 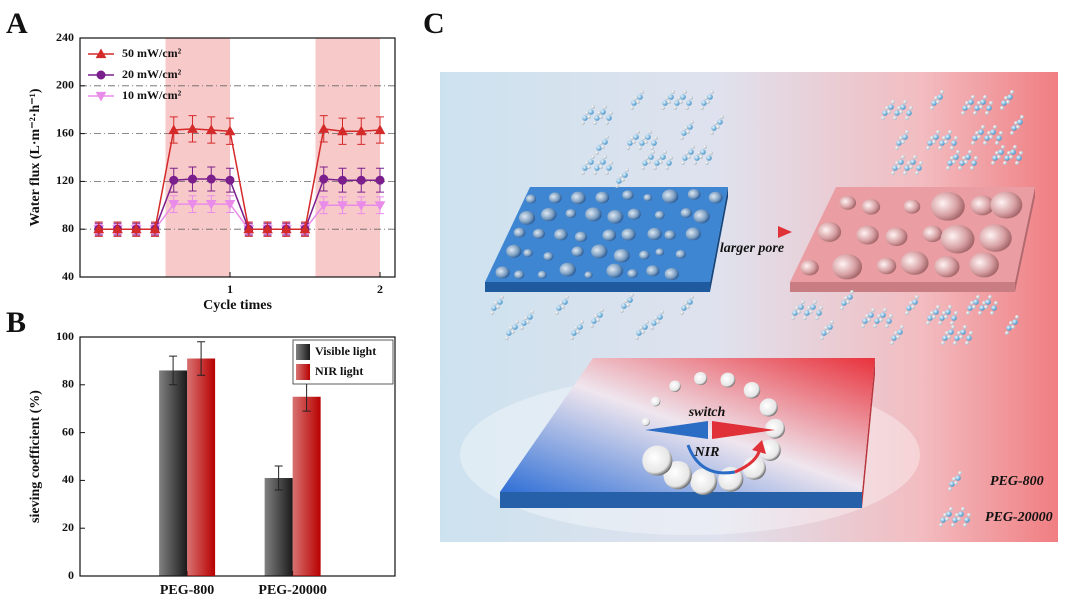 What do you see at coordinates (1017, 481) in the screenshot?
I see `legend-text: PEG-800` at bounding box center [1017, 481].